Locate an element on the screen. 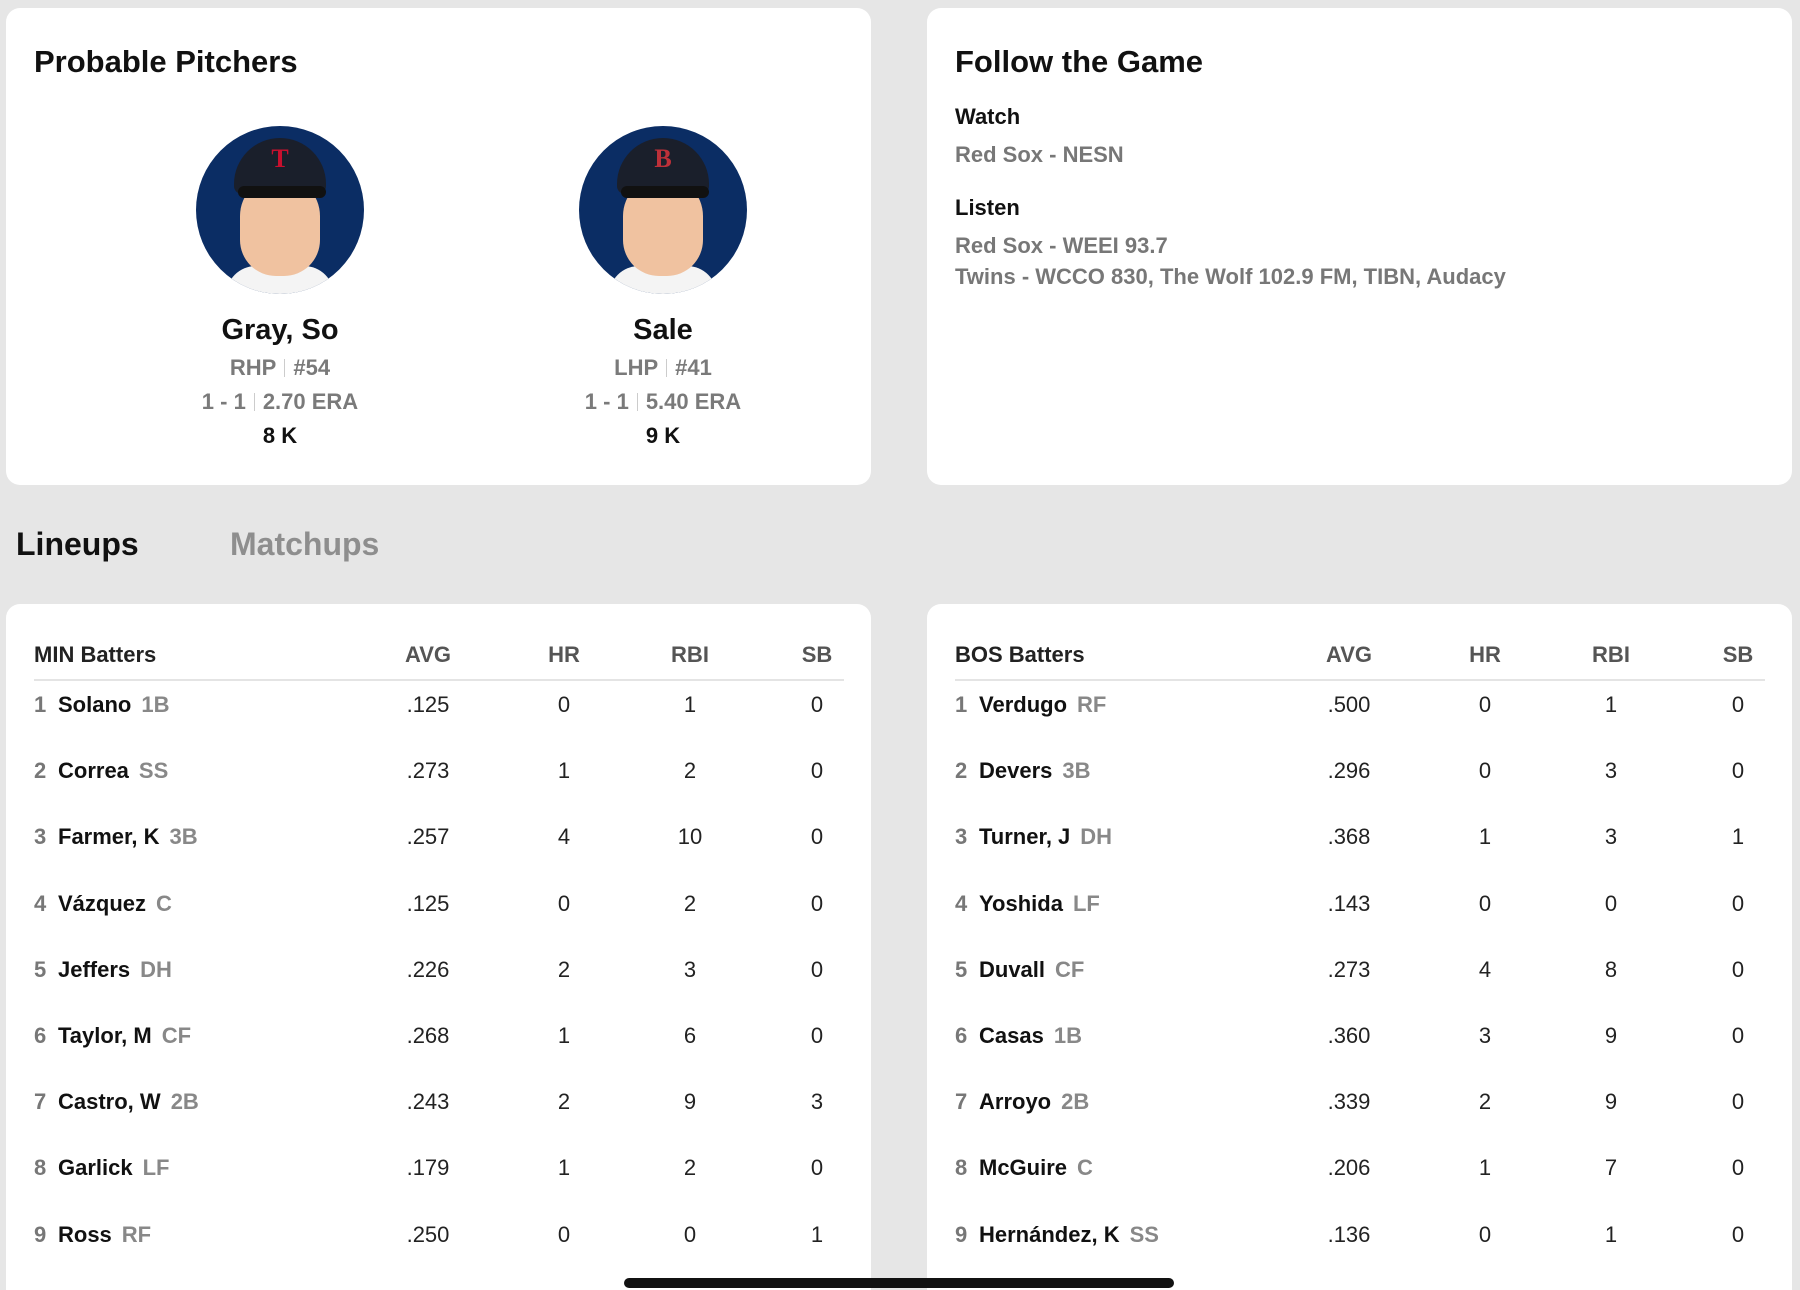 This screenshot has height=1290, width=1800. player-cell: Solano 1B is located at coordinates (113, 705).